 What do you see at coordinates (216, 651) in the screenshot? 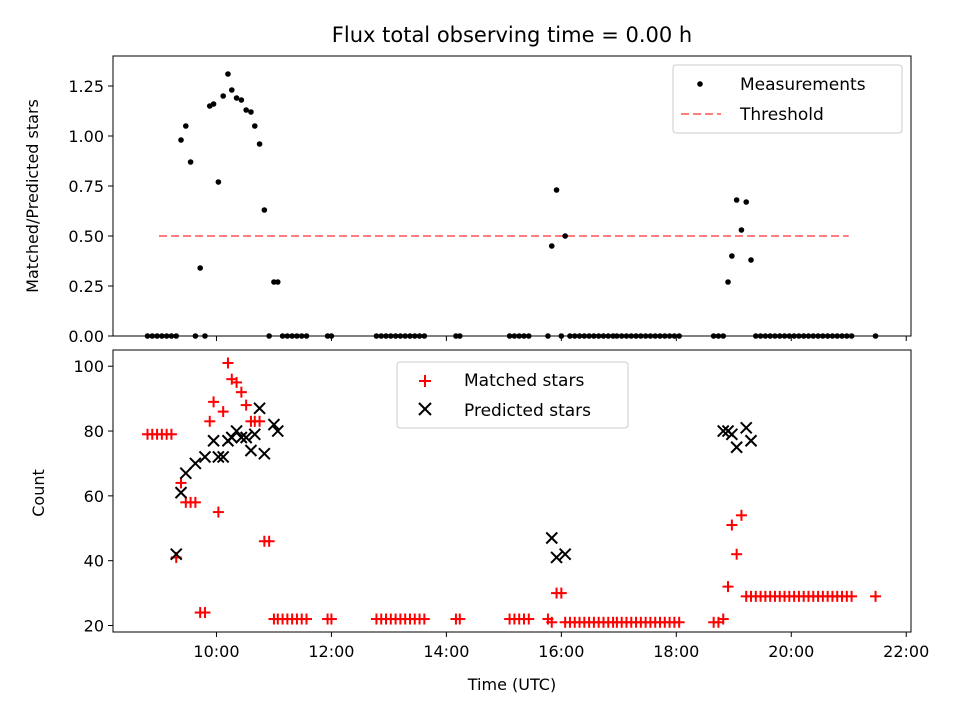
I see `x-tick-label: 10:00` at bounding box center [216, 651].